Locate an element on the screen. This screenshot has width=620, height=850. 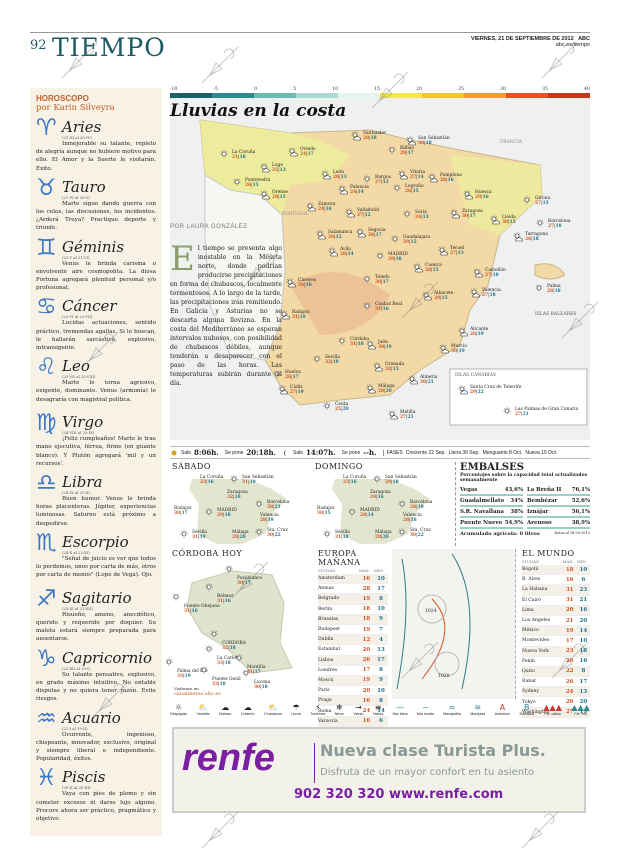
reservoirs-title: EMBALSES is located at coordinates (492, 467).